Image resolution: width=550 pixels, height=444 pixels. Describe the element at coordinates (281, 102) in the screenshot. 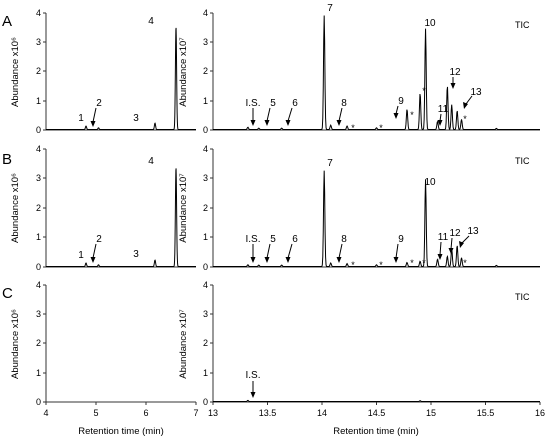

I see `panel-a-arrows` at that location.